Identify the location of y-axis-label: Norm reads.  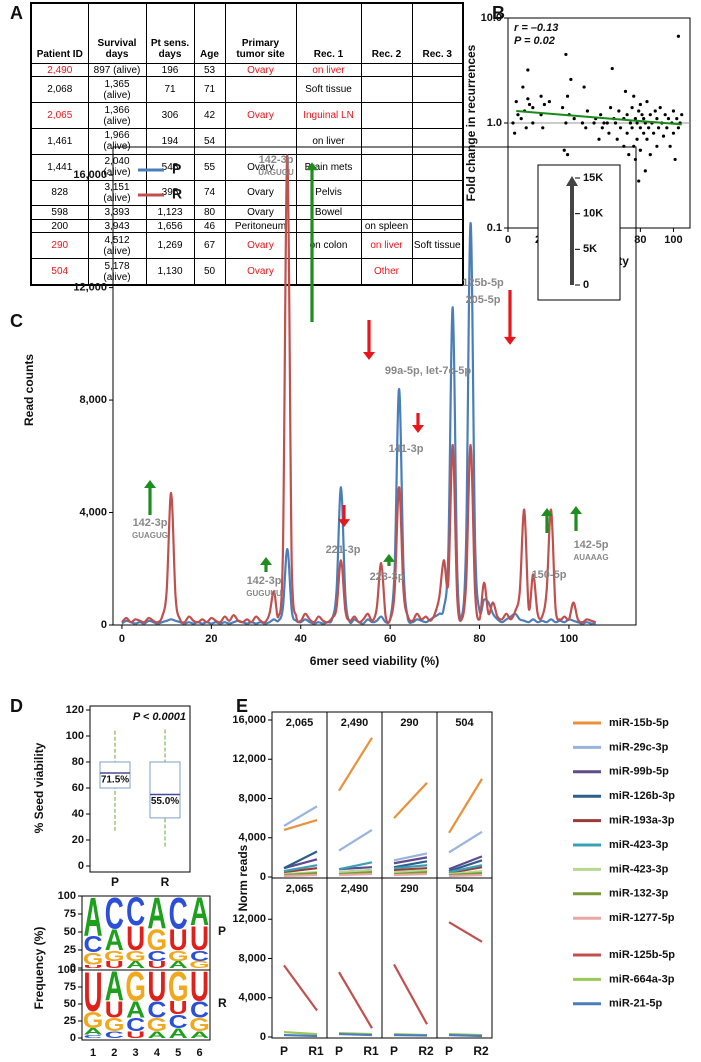
(243, 877).